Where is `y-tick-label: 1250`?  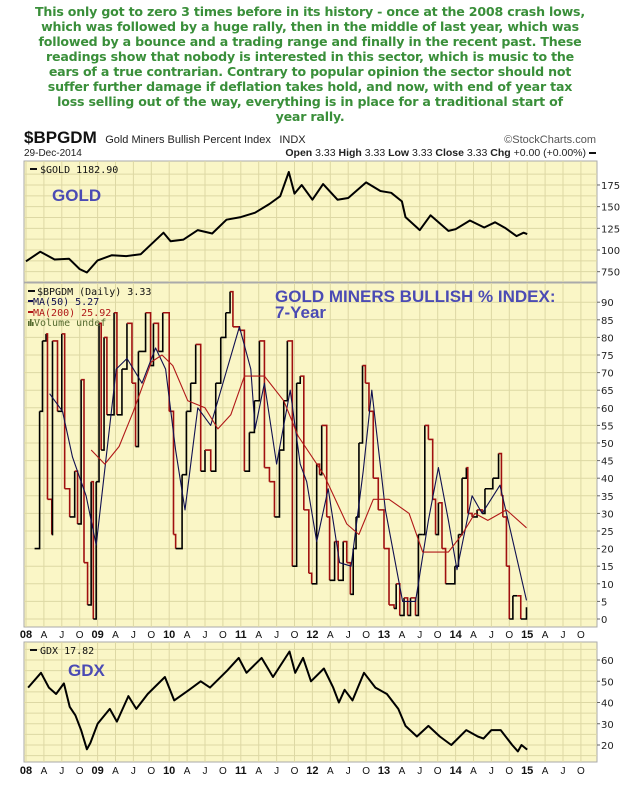 y-tick-label: 1250 is located at coordinates (610, 229).